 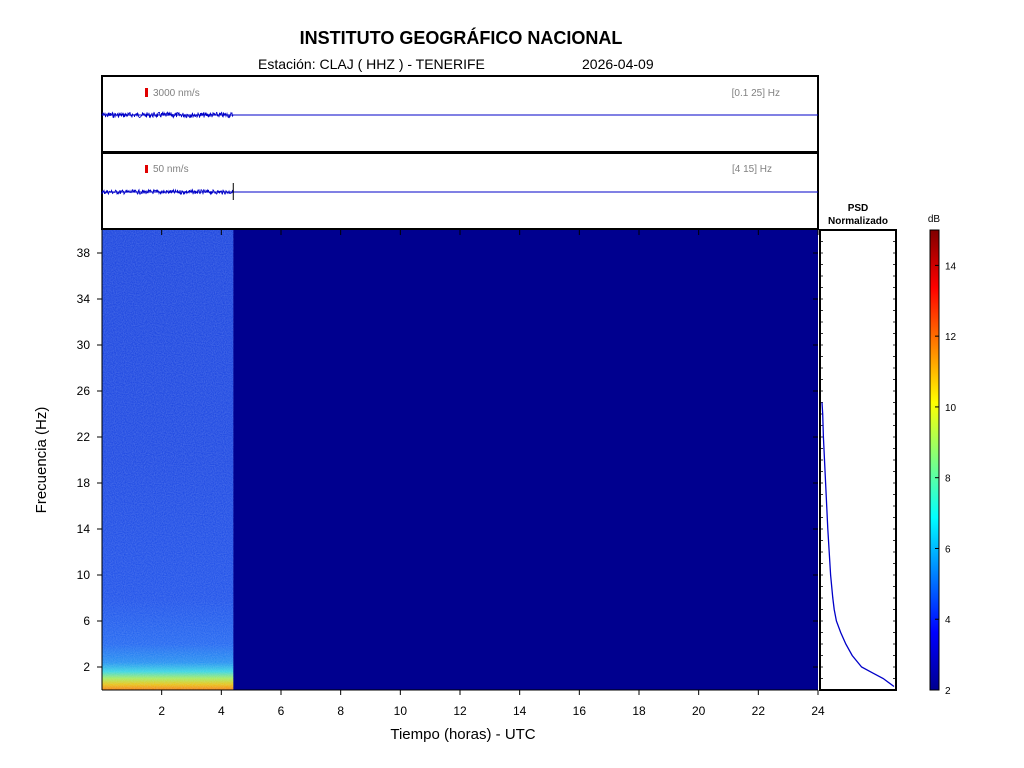 What do you see at coordinates (948, 549) in the screenshot?
I see `colorbar-tick-label: 6` at bounding box center [948, 549].